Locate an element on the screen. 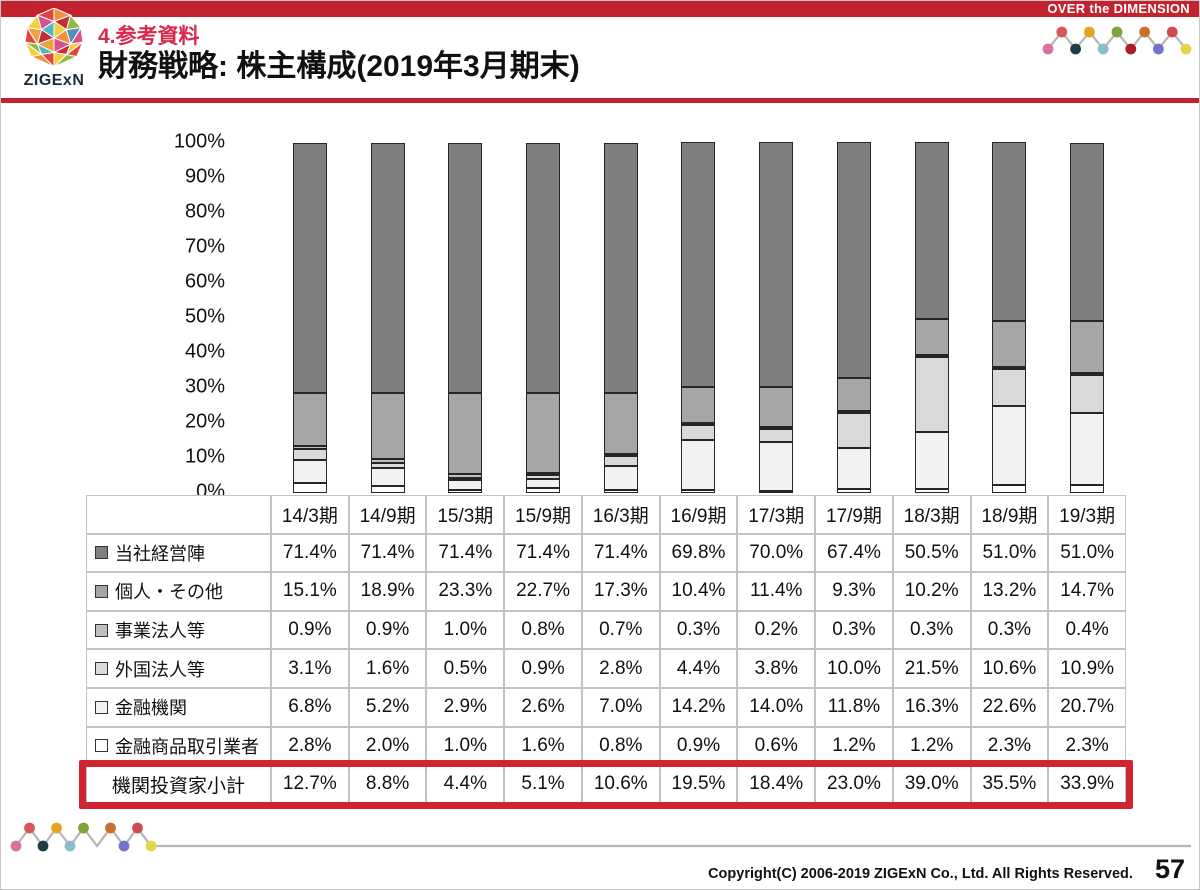 Image resolution: width=1200 pixels, height=890 pixels. table-value-cell: 7.0% is located at coordinates (620, 707).